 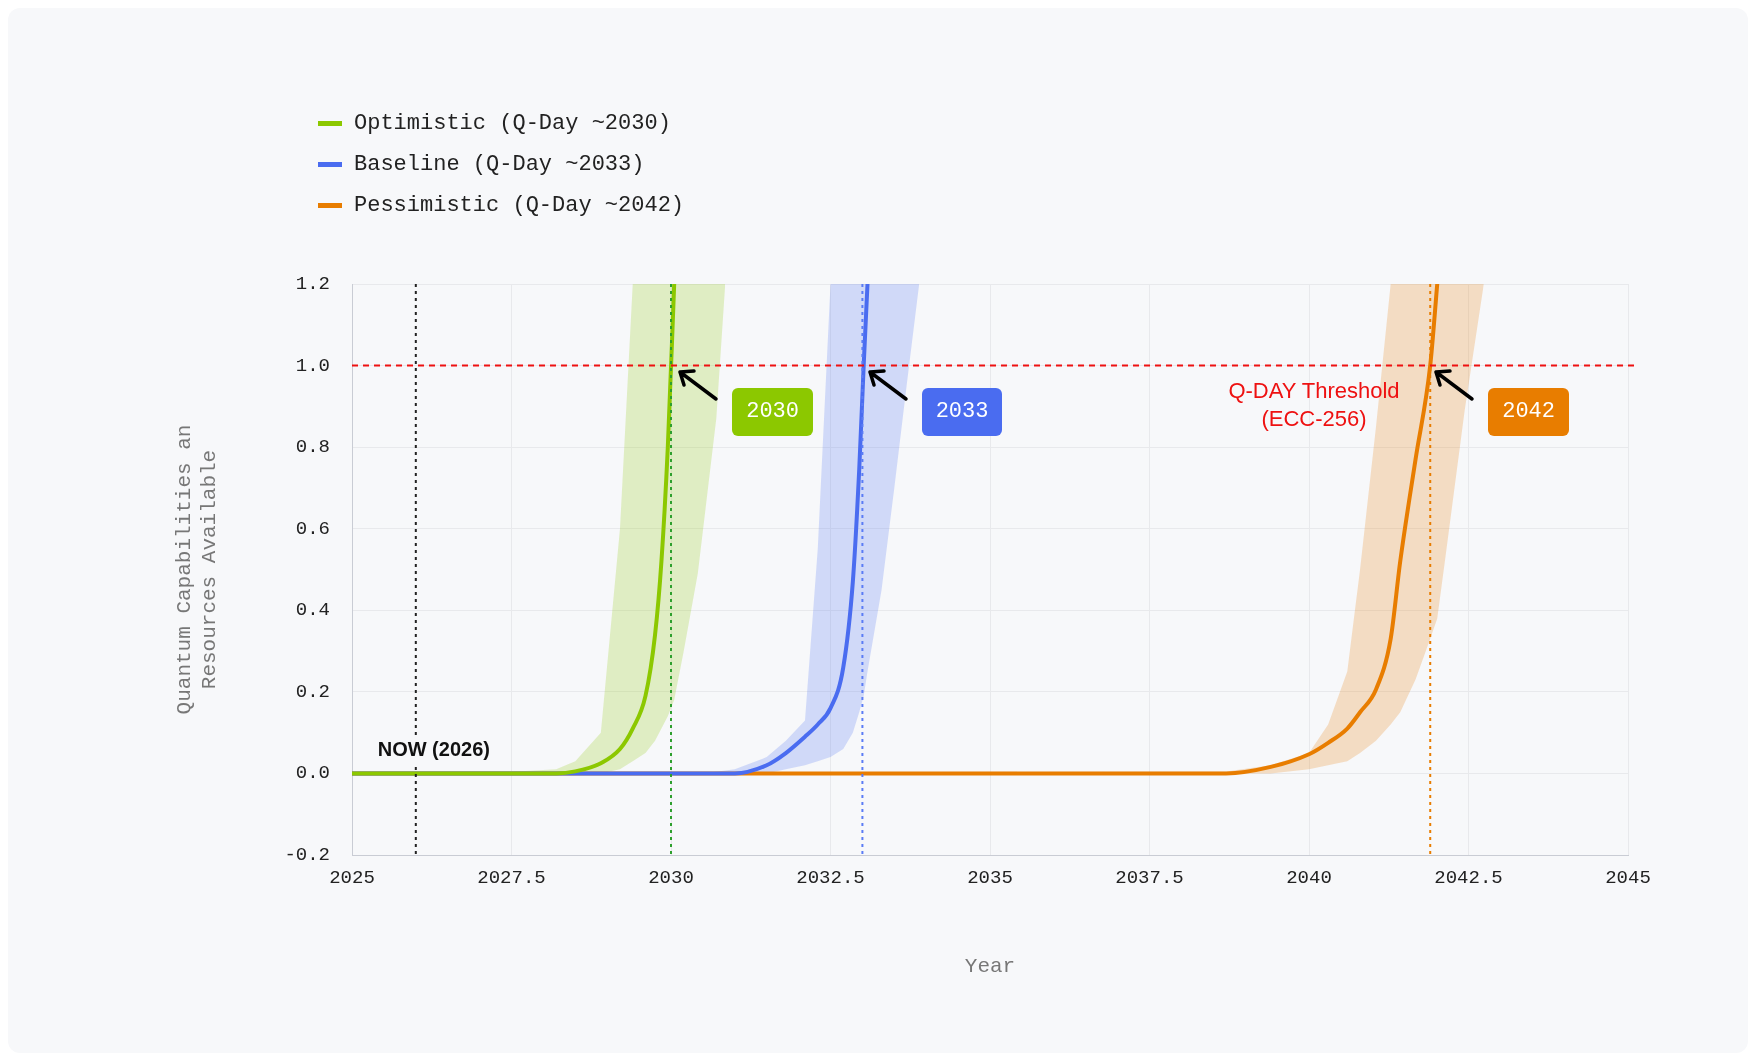 I want to click on y-tick-label: -0.2, so click(x=307, y=855).